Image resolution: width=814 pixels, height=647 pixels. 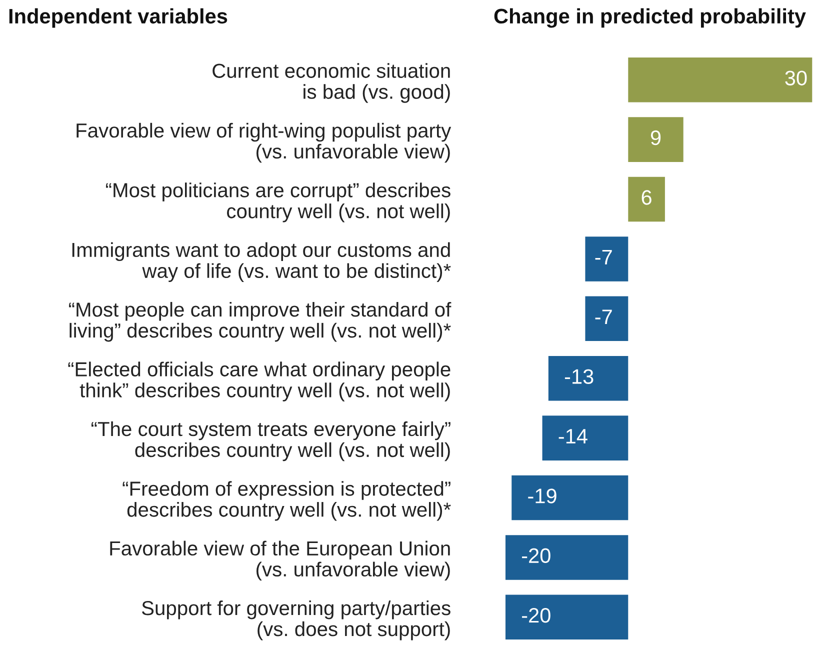 What do you see at coordinates (278, 202) in the screenshot?
I see `y-tick-label: “Most politicians are corrupt” describes country well (vs. not well)` at bounding box center [278, 202].